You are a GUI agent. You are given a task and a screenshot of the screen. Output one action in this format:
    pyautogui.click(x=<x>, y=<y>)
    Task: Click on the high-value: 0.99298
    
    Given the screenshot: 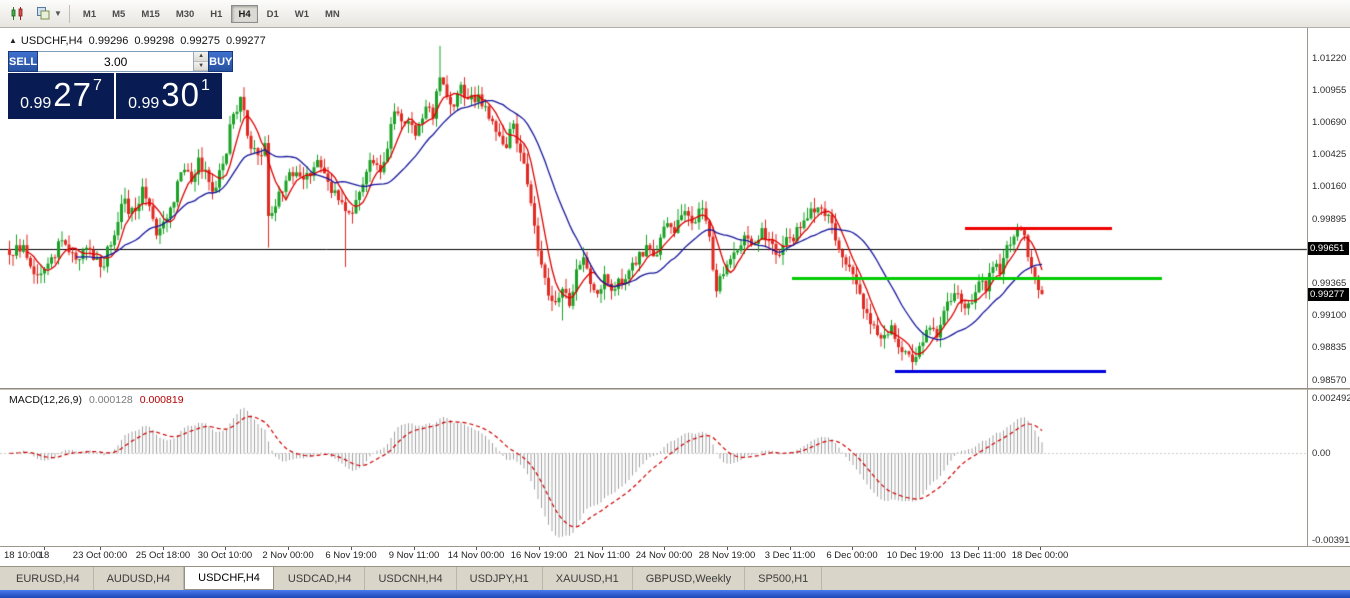 What is the action you would take?
    pyautogui.click(x=154, y=41)
    